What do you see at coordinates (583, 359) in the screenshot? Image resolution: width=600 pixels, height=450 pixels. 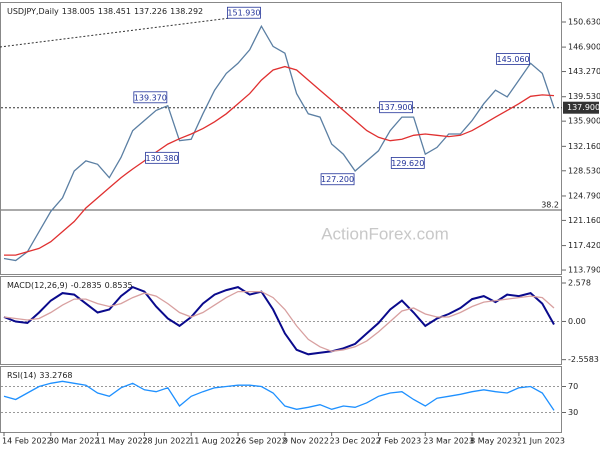 I see `y-tick-label: -2.5583` at bounding box center [583, 359].